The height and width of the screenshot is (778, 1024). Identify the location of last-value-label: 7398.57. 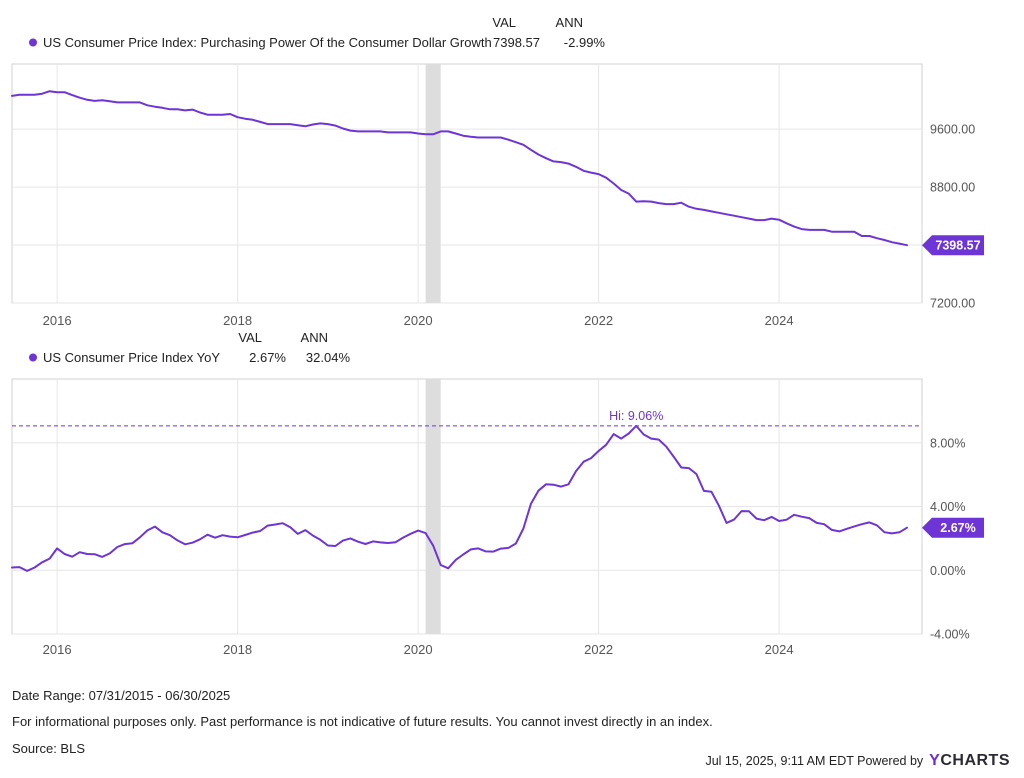
(957, 246).